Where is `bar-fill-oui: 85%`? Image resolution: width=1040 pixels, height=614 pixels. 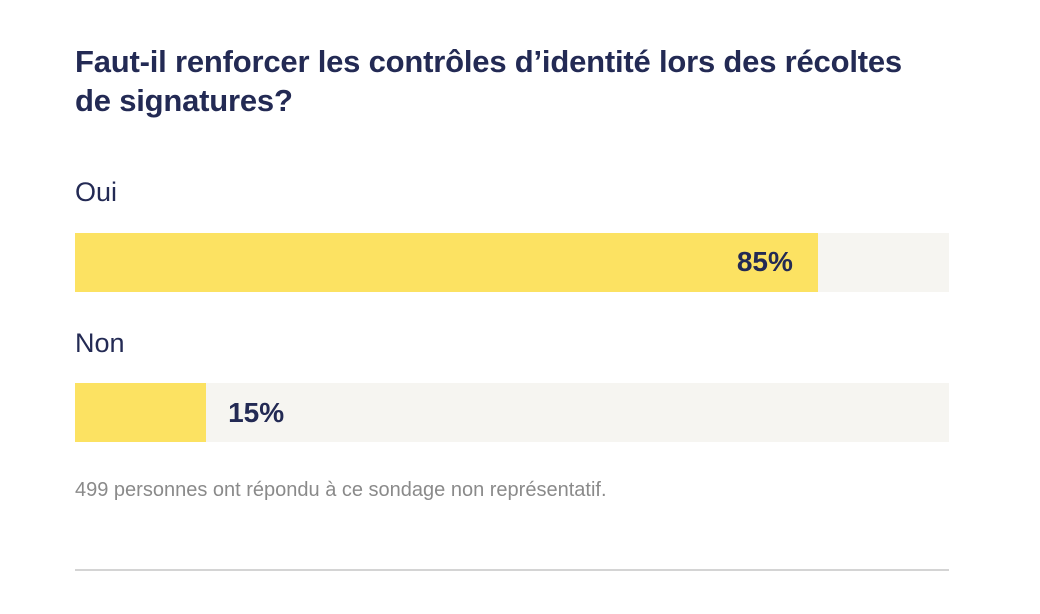
bar-fill-oui: 85% is located at coordinates (446, 262).